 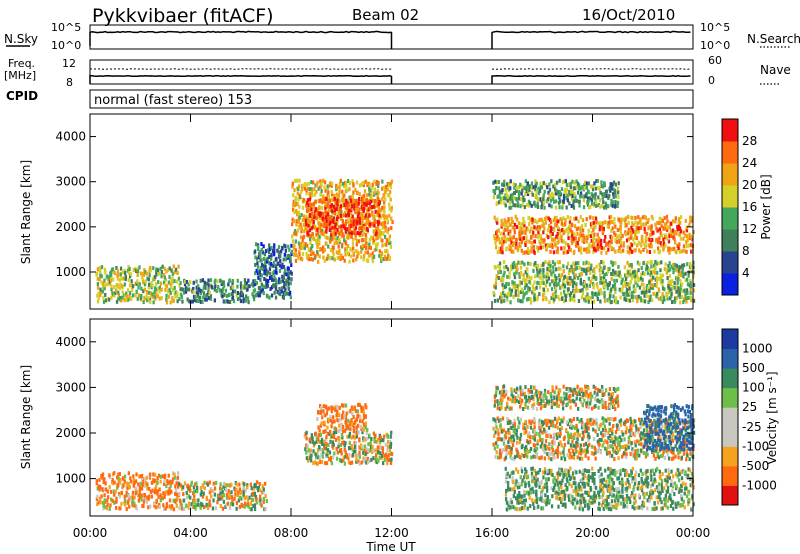 What do you see at coordinates (730, 152) in the screenshot?
I see `power-colorbar-swatch` at bounding box center [730, 152].